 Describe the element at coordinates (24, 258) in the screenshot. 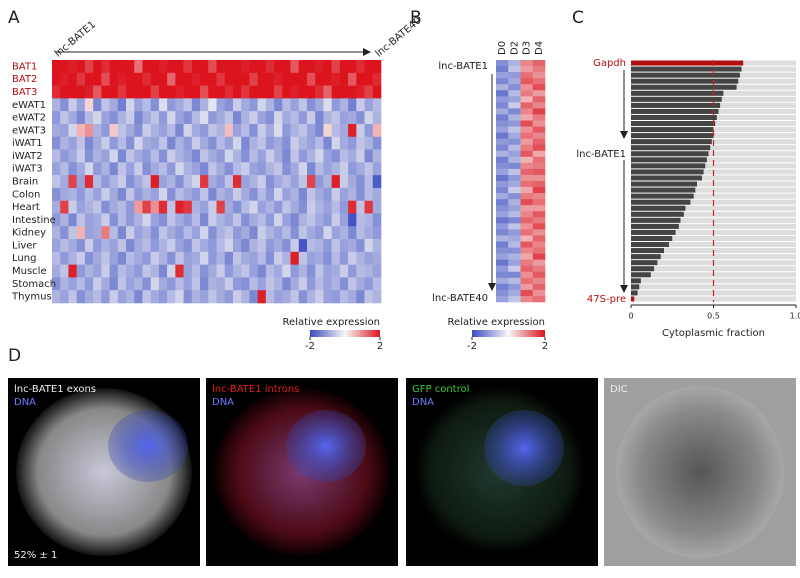

I see `row-label: Lung` at that location.